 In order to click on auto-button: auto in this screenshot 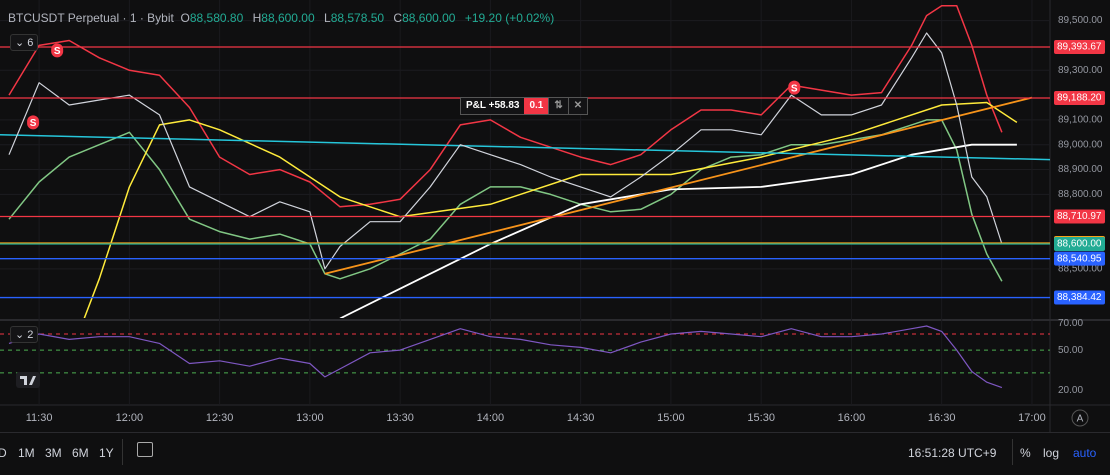, I will do `click(1085, 453)`.